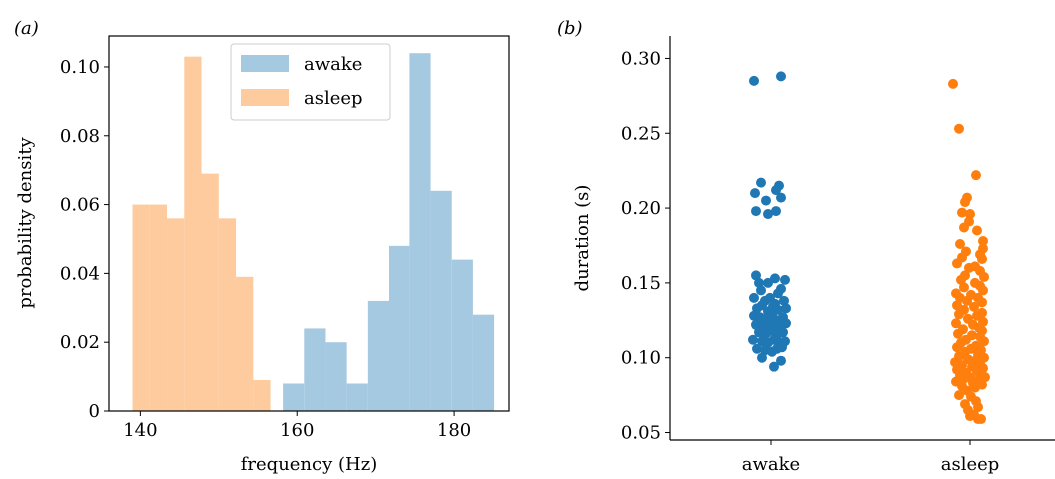 Image resolution: width=1055 pixels, height=479 pixels. I want to click on x-tick-label: 160, so click(297, 430).